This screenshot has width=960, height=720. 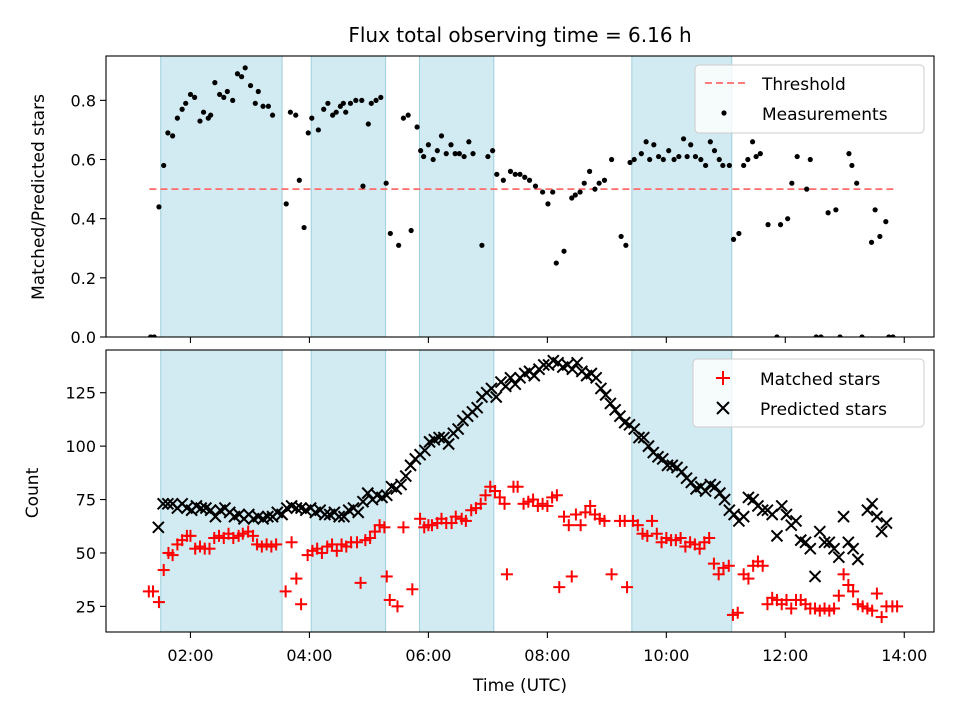 What do you see at coordinates (428, 655) in the screenshot?
I see `x-tick-label: 06:00` at bounding box center [428, 655].